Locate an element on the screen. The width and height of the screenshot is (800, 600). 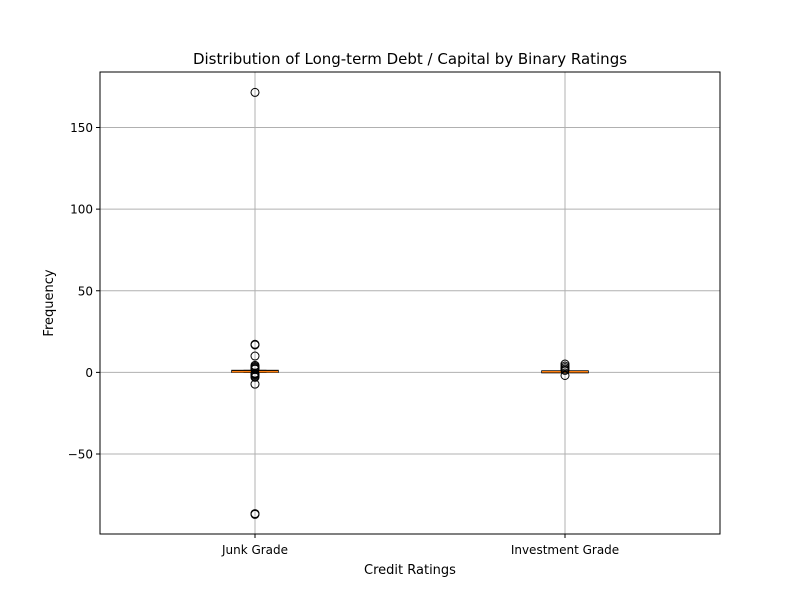
y-tick-label: 0 is located at coordinates (89, 373).